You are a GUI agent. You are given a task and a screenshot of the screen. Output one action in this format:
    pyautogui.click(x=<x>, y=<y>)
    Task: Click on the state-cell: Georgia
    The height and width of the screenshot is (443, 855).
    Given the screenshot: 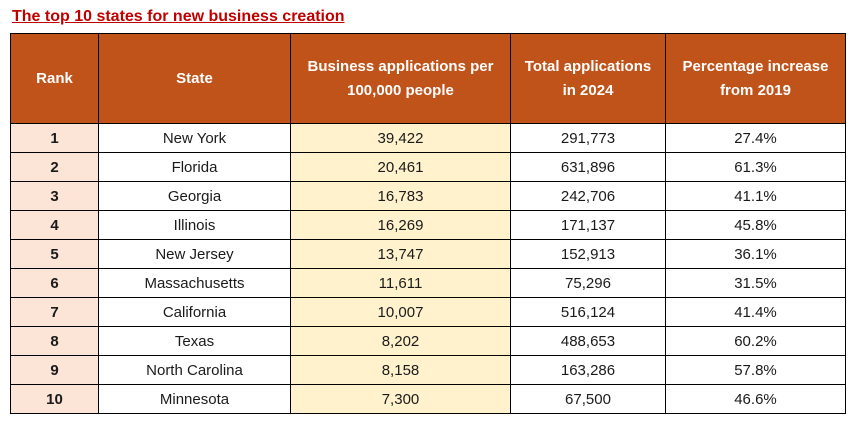 What is the action you would take?
    pyautogui.click(x=194, y=196)
    